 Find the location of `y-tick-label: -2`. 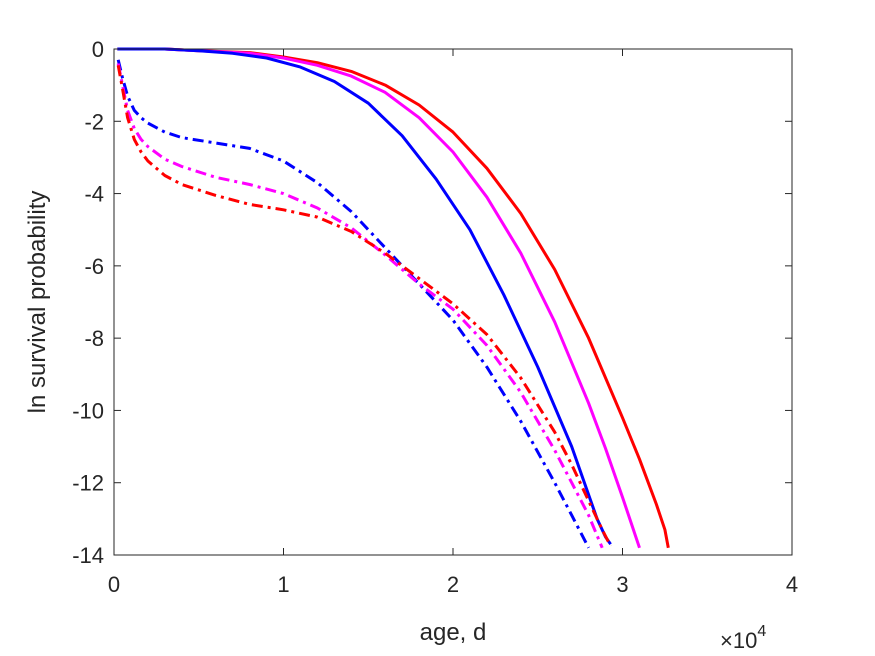

y-tick-label: -2 is located at coordinates (94, 121).